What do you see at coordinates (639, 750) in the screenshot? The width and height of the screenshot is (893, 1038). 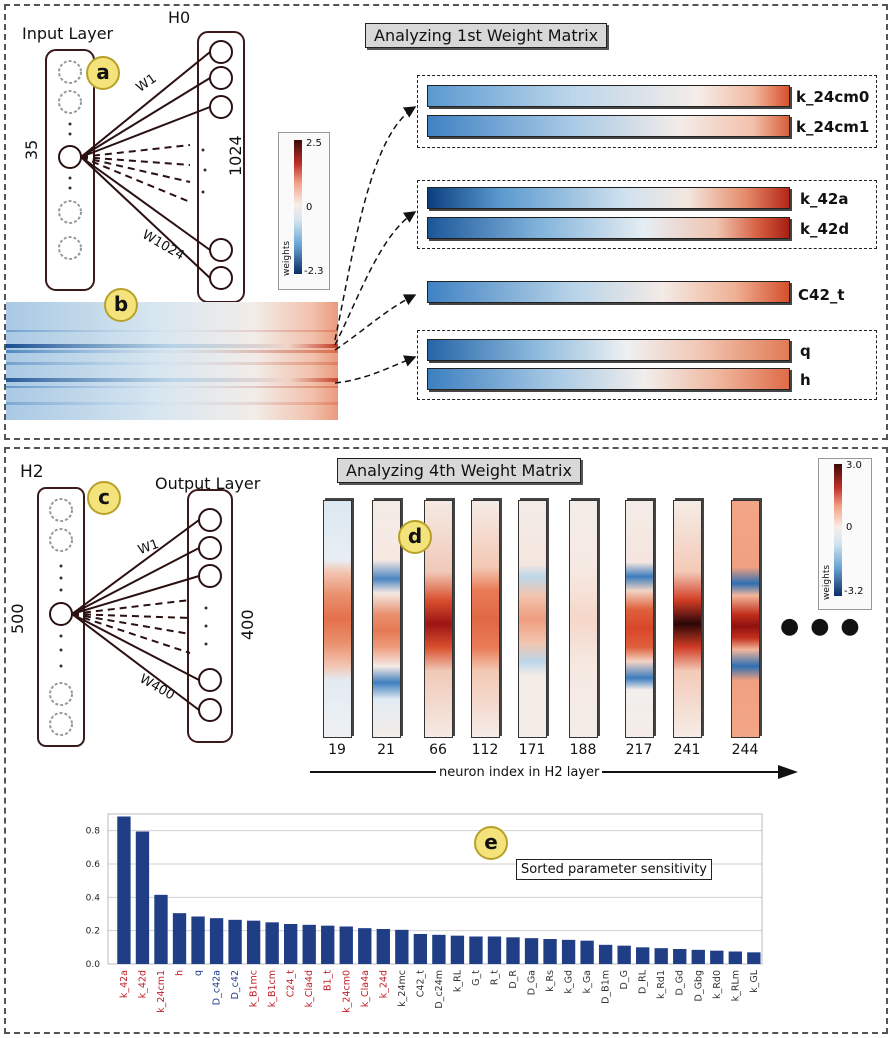 I see `neuron-index-217: 217` at bounding box center [639, 750].